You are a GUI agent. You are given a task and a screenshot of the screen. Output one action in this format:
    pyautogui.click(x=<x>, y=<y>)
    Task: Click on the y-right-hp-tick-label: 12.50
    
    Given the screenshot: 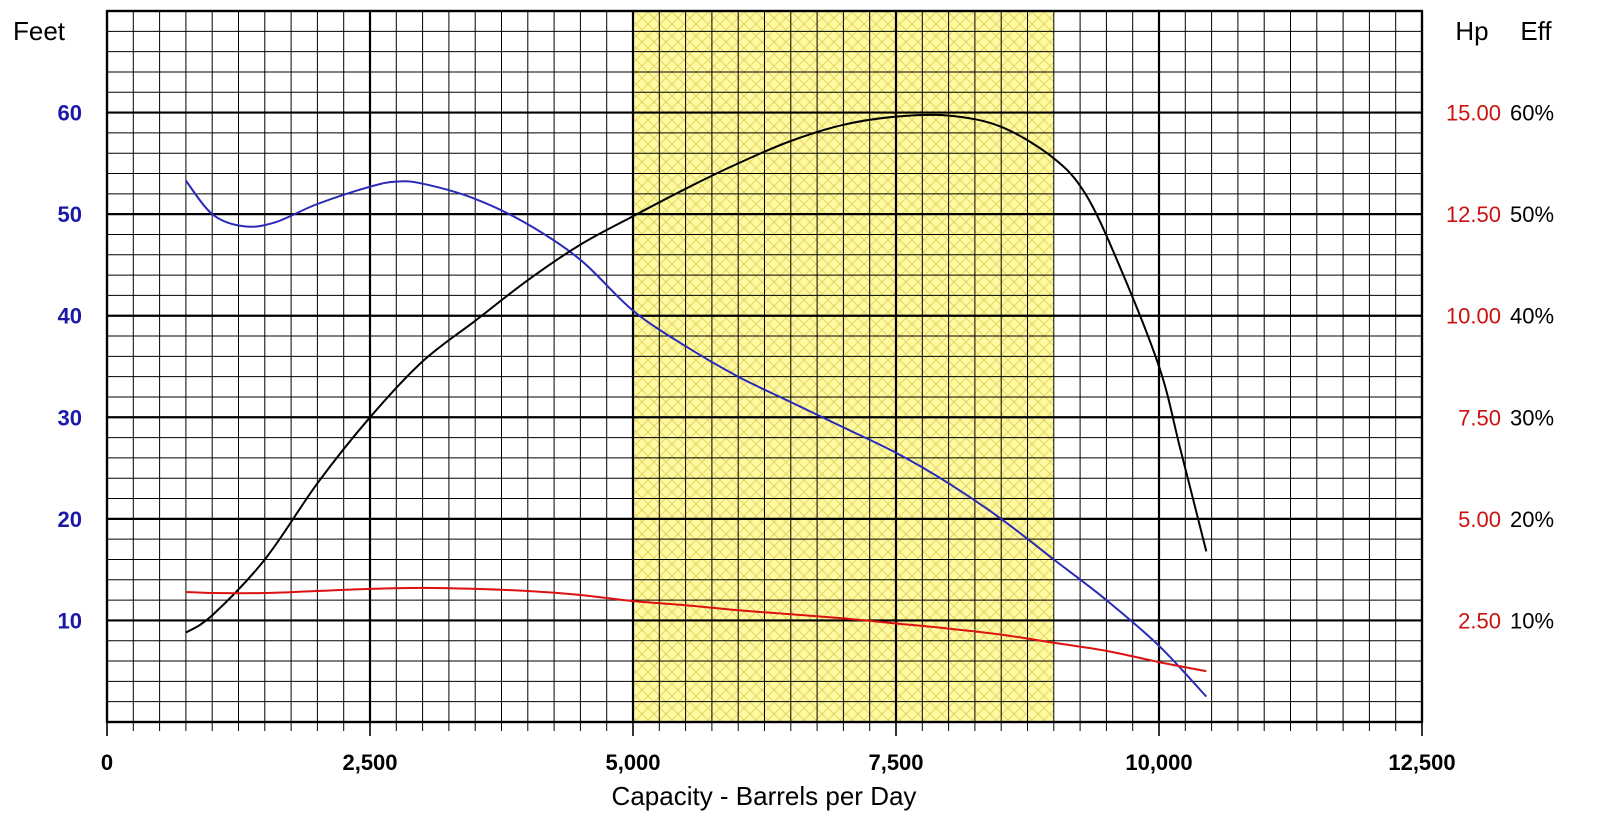 What is the action you would take?
    pyautogui.click(x=1473, y=214)
    